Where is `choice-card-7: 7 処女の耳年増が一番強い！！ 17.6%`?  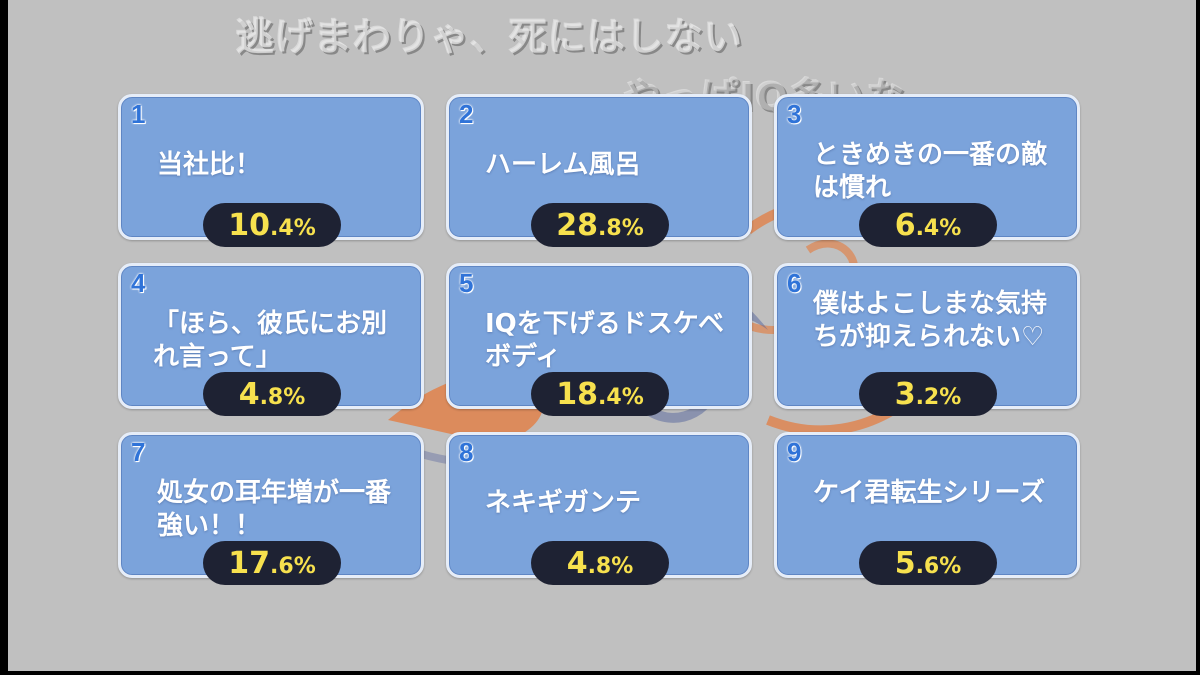
choice-card-7: 7 処女の耳年増が一番強い！！ 17.6% is located at coordinates (271, 508).